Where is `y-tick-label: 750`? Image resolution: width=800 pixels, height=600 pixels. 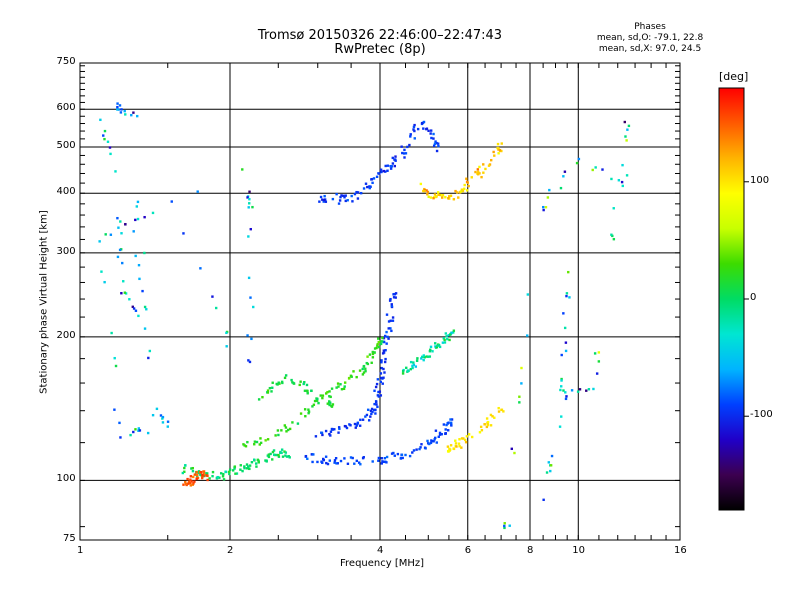 y-tick-label: 750 is located at coordinates (66, 61).